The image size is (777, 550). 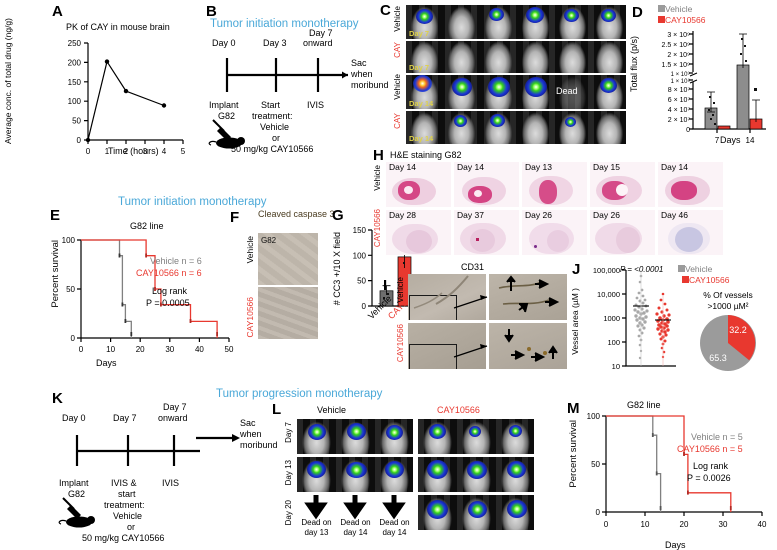 I want to click on panel-l-rowlabel-2: Day 20, so click(x=288, y=513).